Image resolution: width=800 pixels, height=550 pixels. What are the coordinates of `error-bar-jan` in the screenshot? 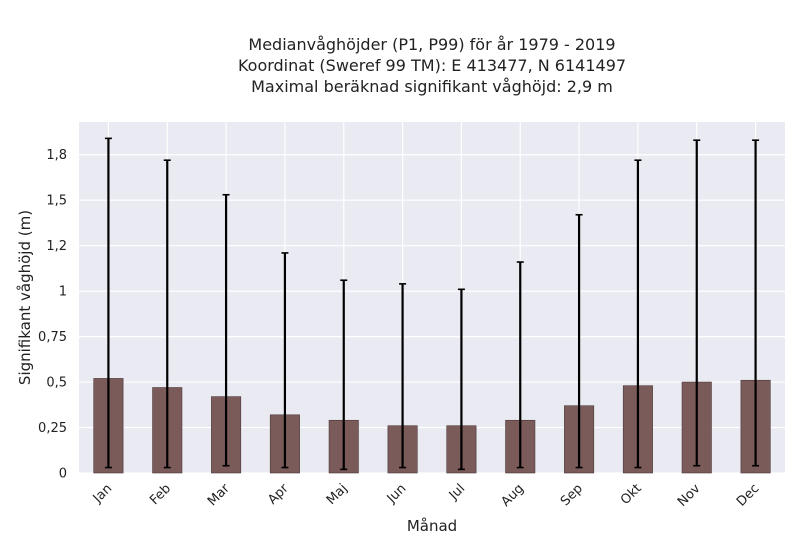 It's located at (108, 303).